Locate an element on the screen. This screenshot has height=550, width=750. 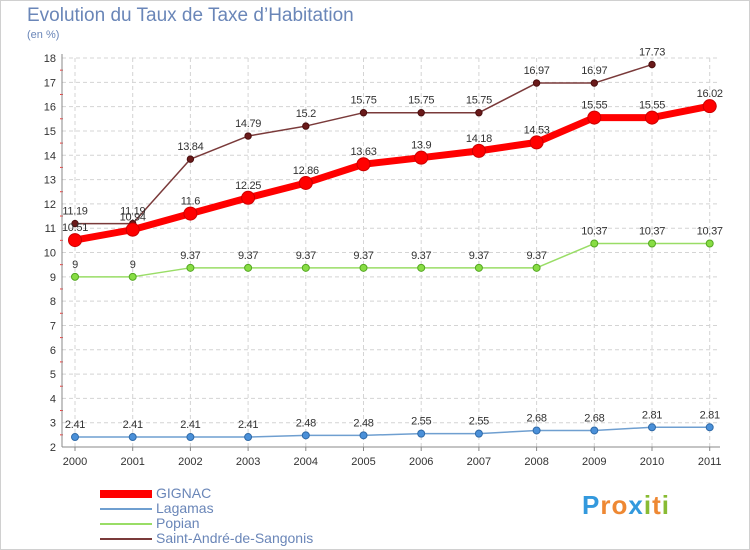
data-label-gignac: 16.02 is located at coordinates (710, 94).